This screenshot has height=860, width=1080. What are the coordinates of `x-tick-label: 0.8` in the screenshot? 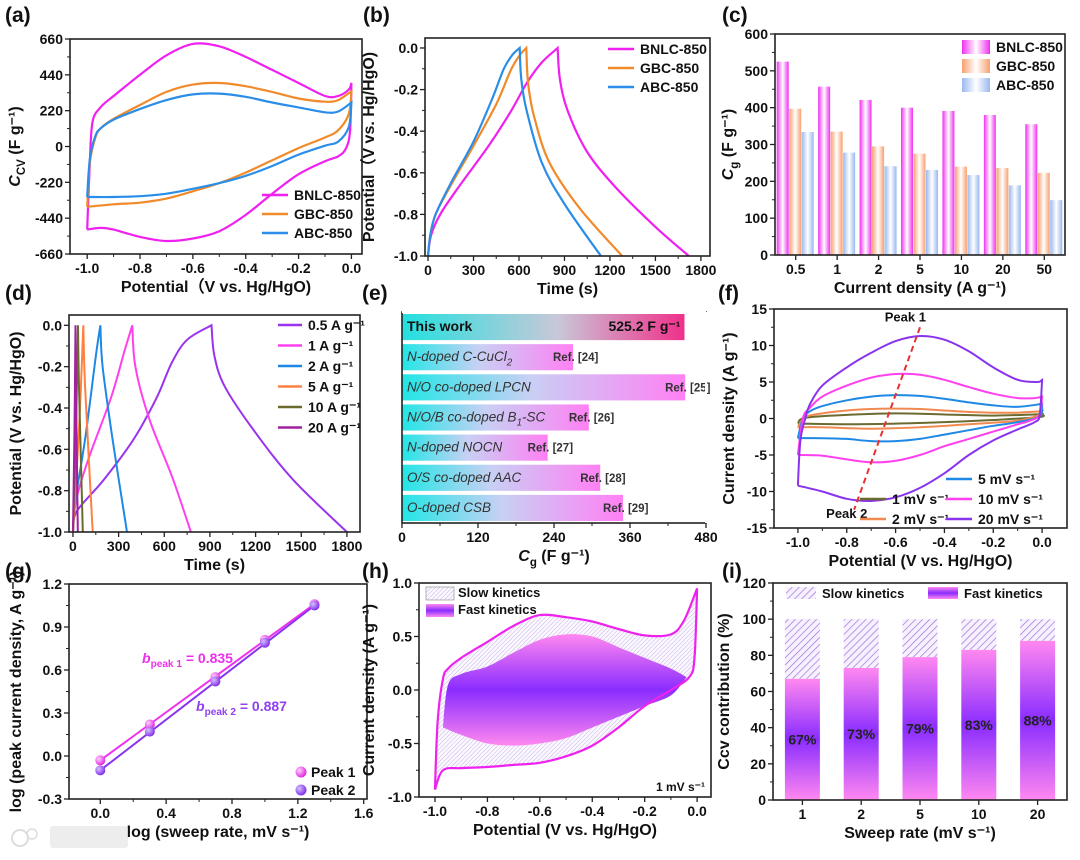 It's located at (232, 813).